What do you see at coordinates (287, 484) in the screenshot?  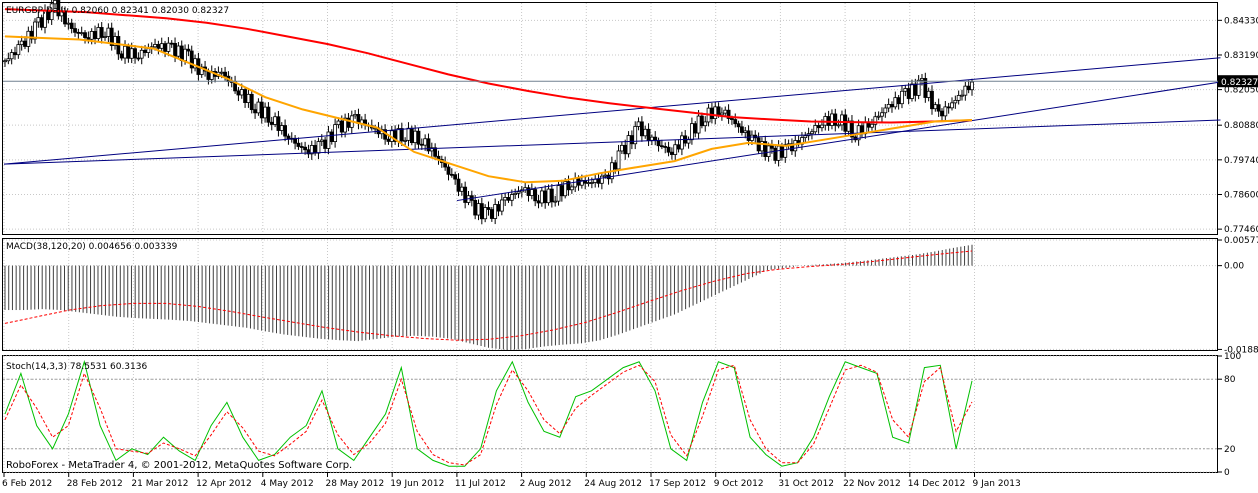 I see `x-tick-label: 4 May 2012` at bounding box center [287, 484].